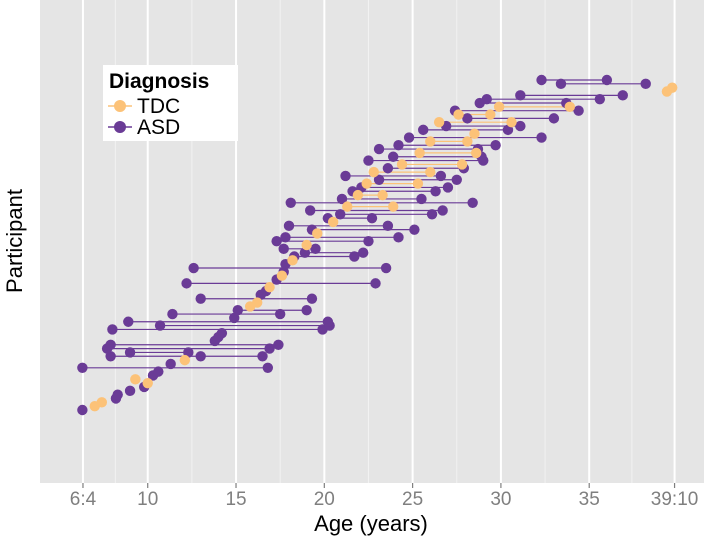 The height and width of the screenshot is (544, 714). What do you see at coordinates (235, 499) in the screenshot?
I see `x-tick-label: 15` at bounding box center [235, 499].